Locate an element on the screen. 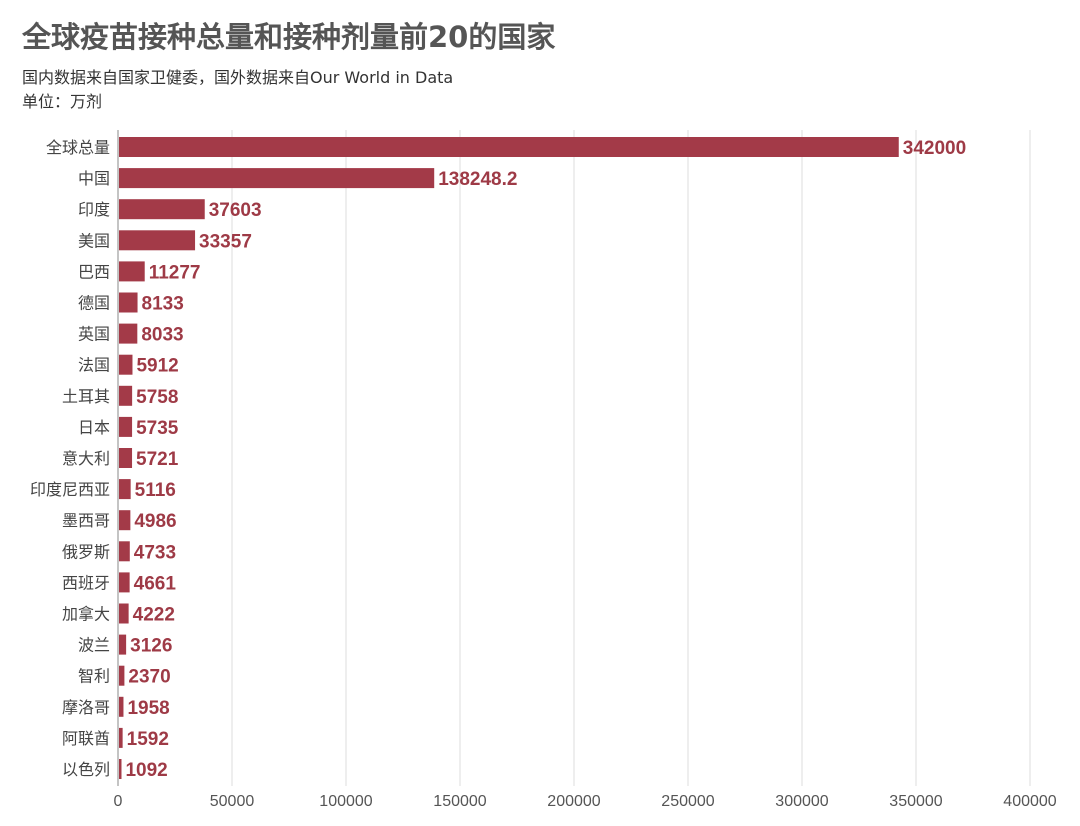 This screenshot has height=826, width=1080. value-label: 33357 is located at coordinates (225, 241).